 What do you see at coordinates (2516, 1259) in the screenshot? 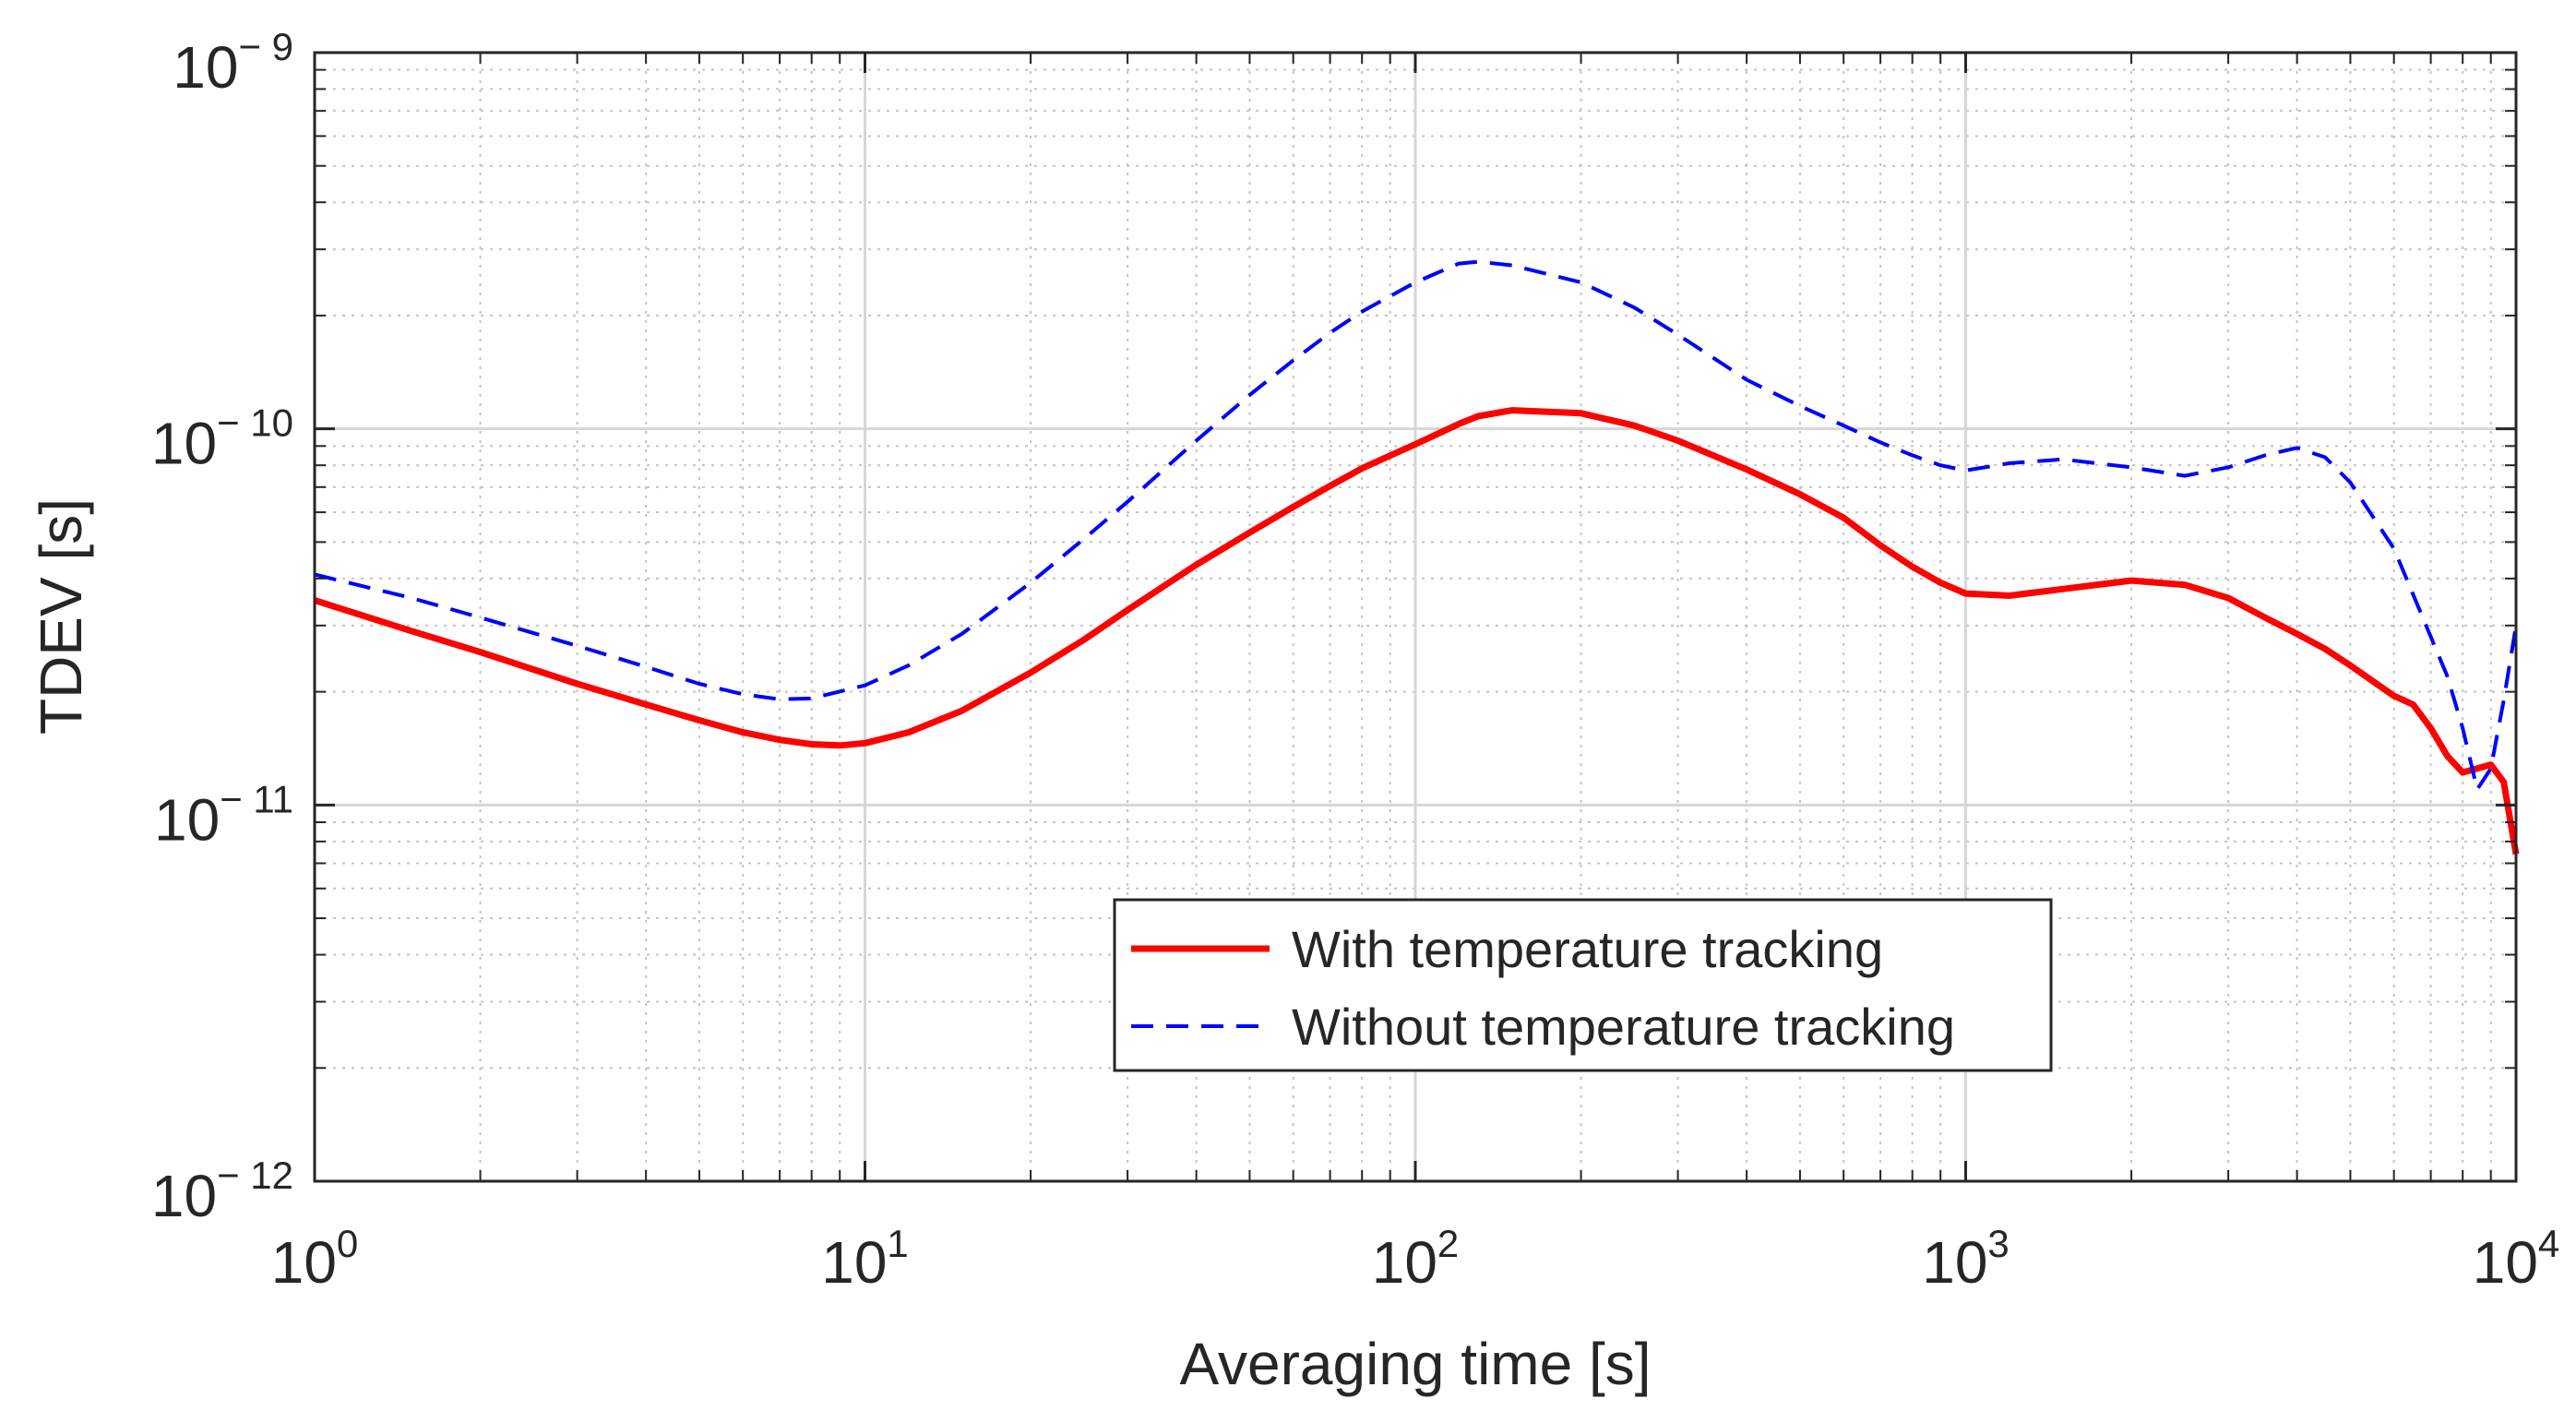
I see `x-tick-label: 10⁴` at bounding box center [2516, 1259].